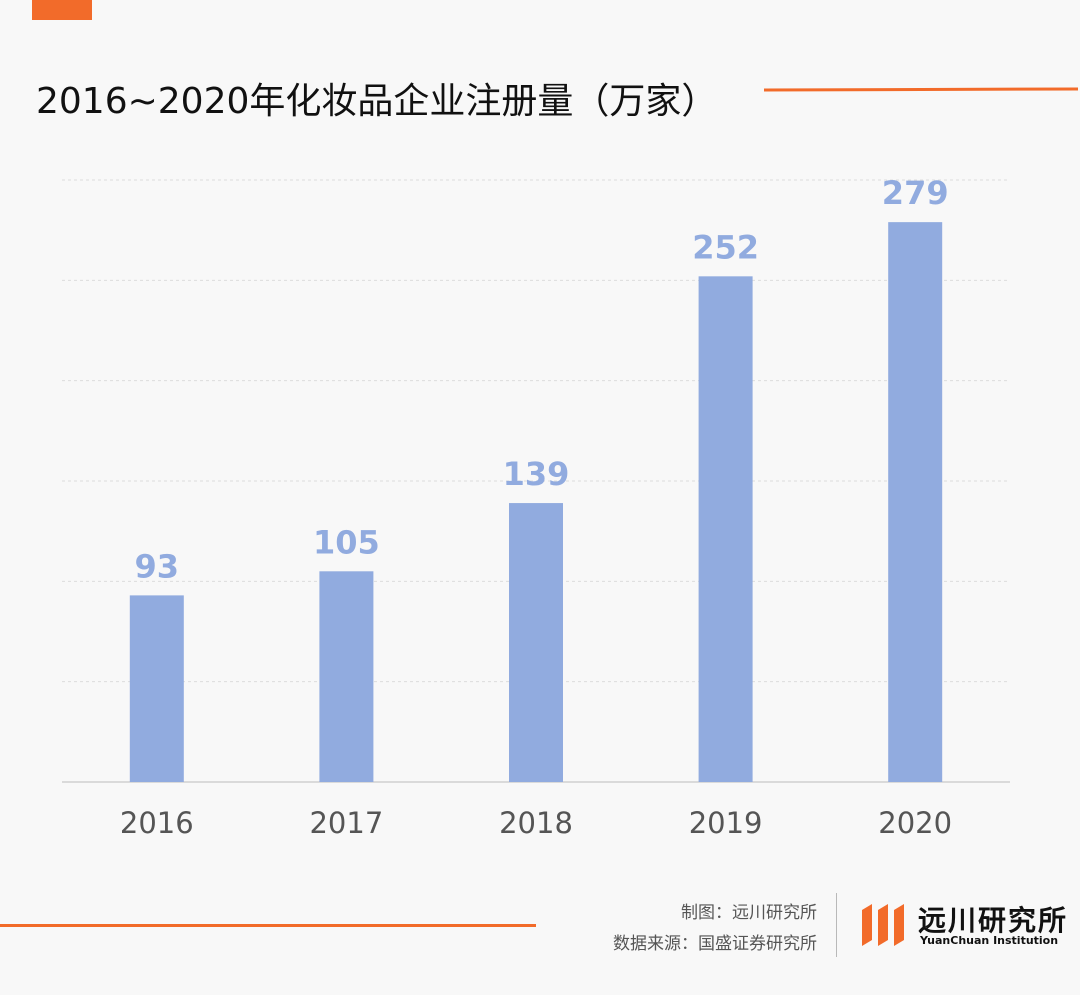 This screenshot has width=1080, height=995. What do you see at coordinates (836, 925) in the screenshot?
I see `footer-divider` at bounding box center [836, 925].